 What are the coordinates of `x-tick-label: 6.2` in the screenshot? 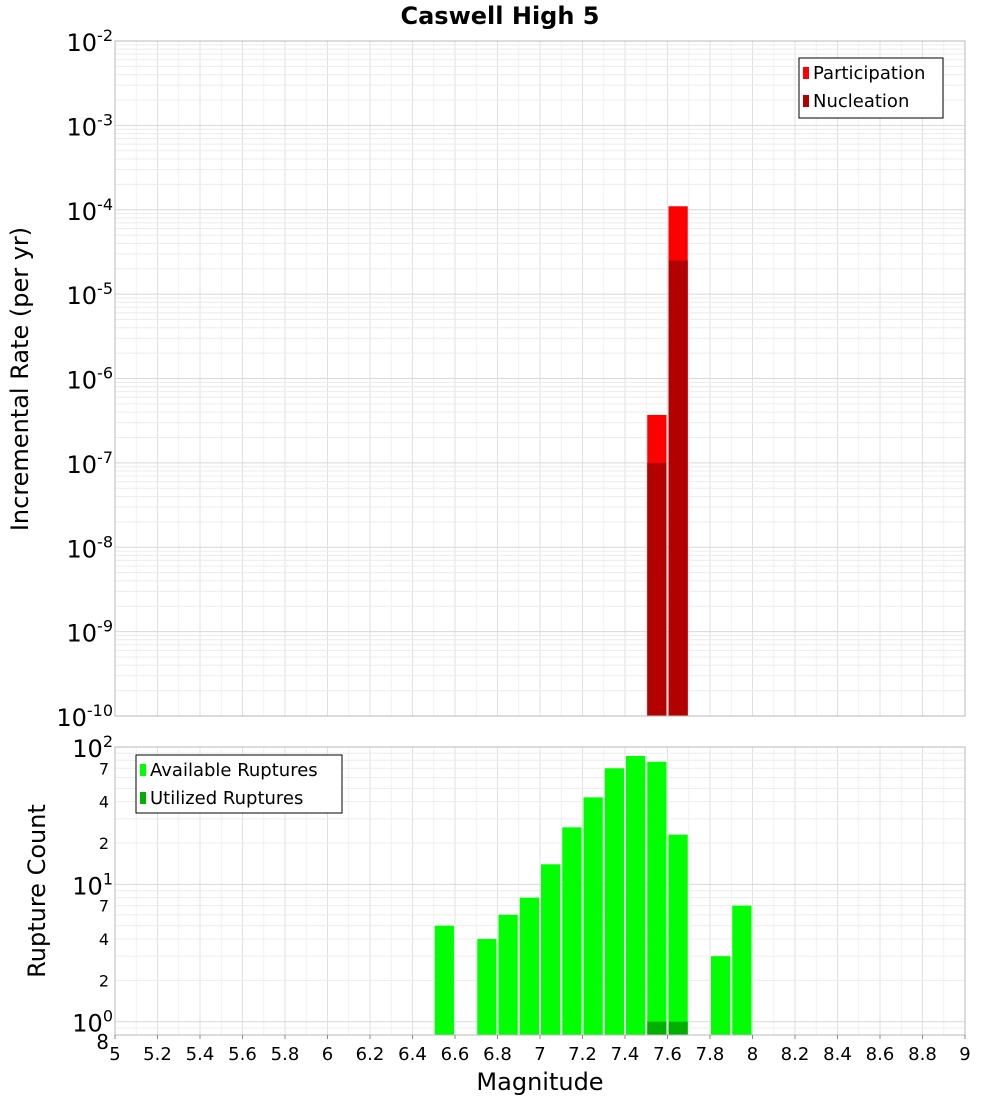 It's located at (370, 1054).